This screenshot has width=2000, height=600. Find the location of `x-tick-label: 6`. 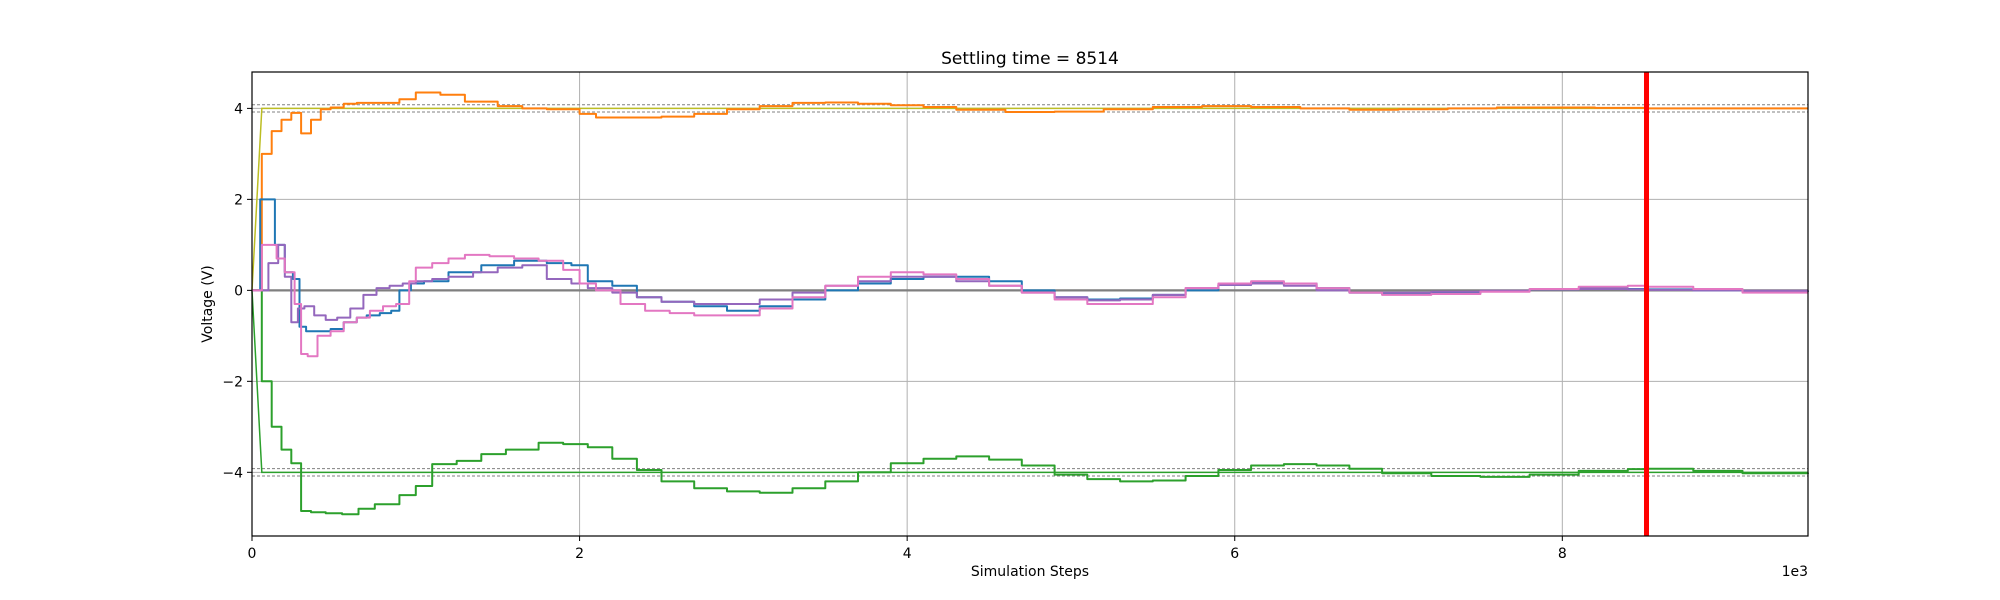

x-tick-label: 6 is located at coordinates (1234, 554).